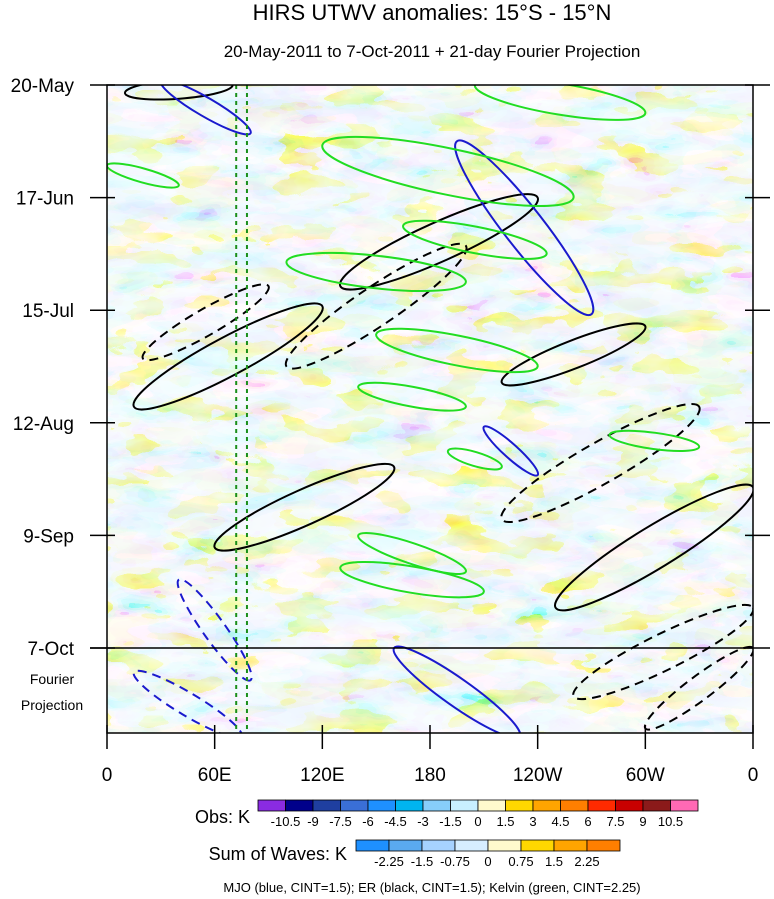 This screenshot has height=899, width=774. I want to click on obs-legend-level: -4.5, so click(395, 821).